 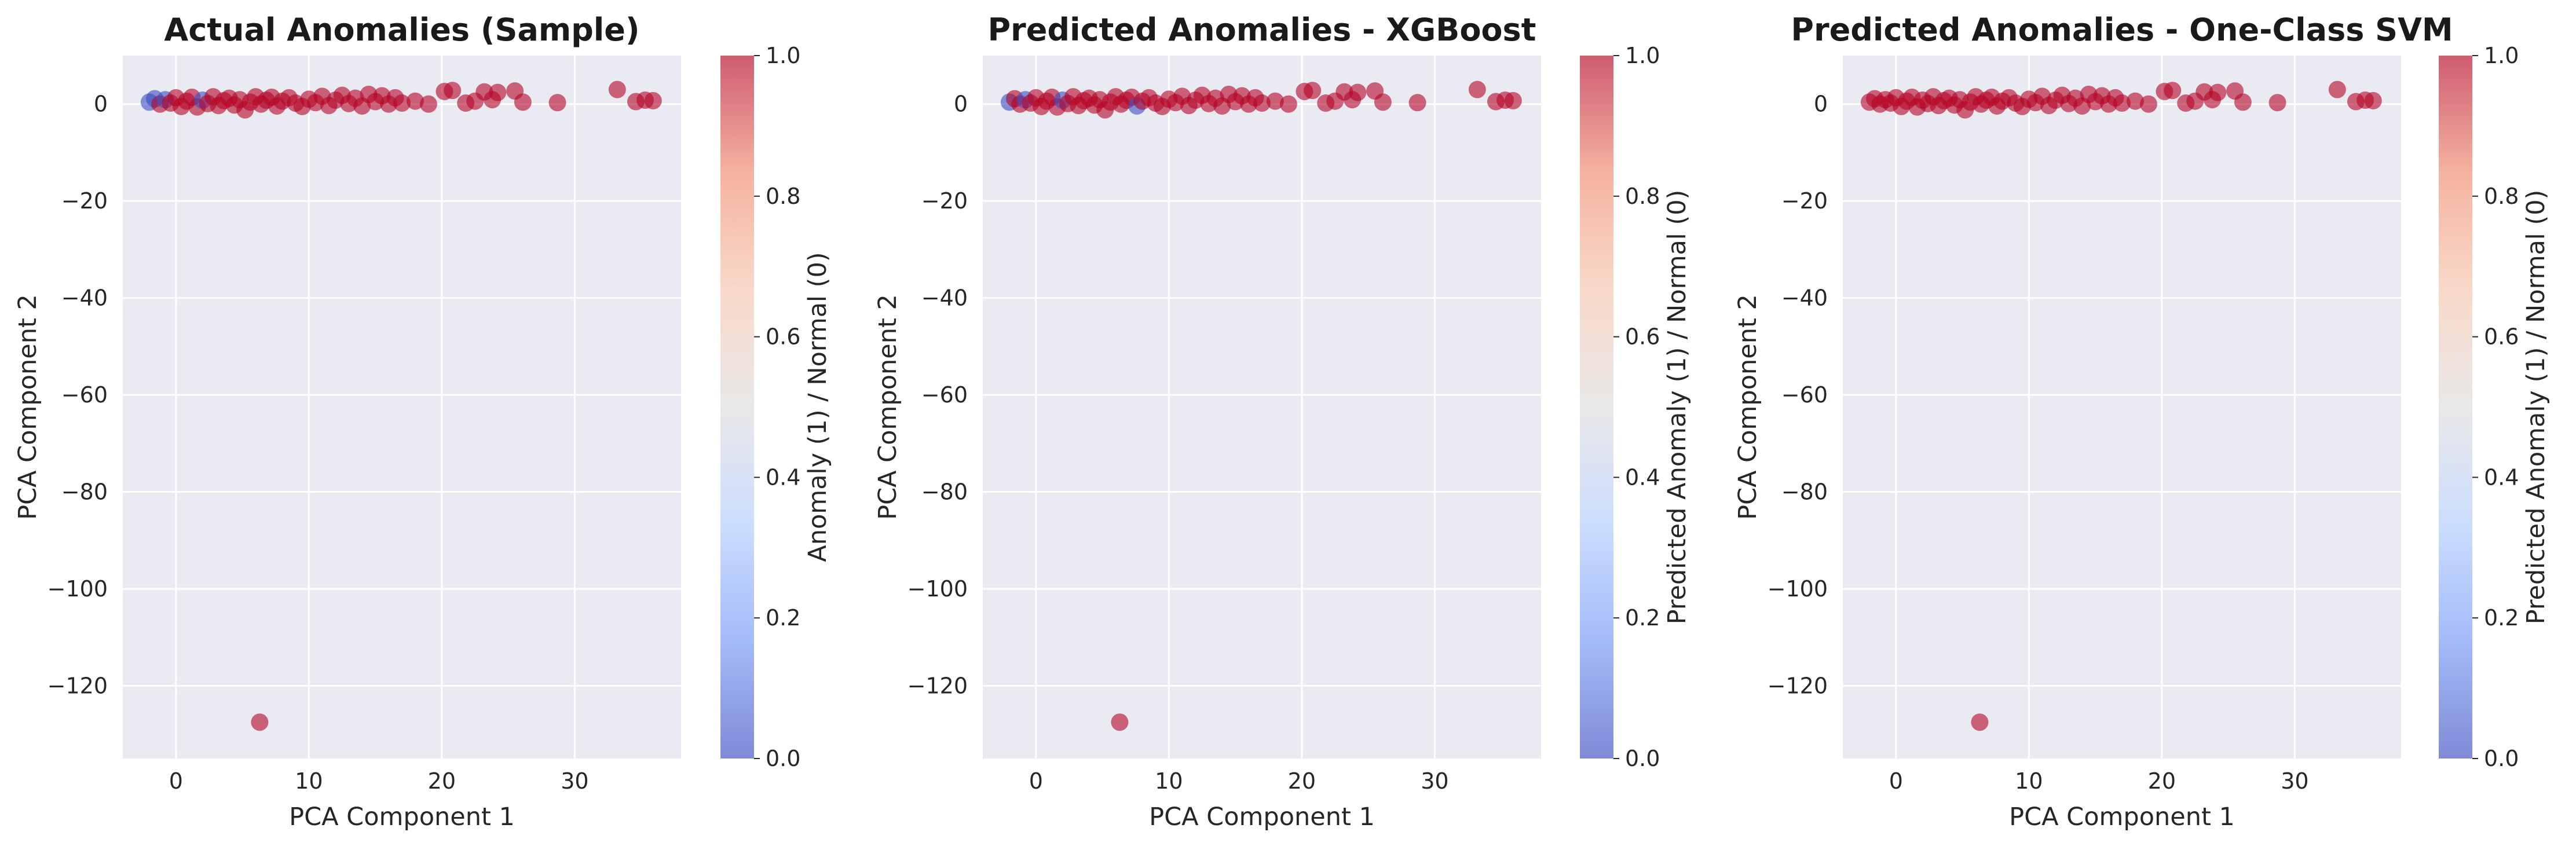 I want to click on chart-title: Predicted Anomalies - XGBoost, so click(x=1261, y=30).